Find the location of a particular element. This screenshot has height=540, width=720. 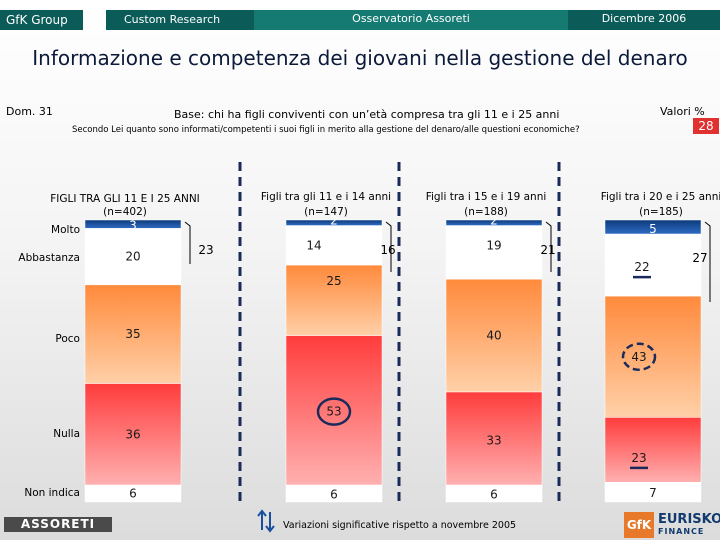

category-label: Abbastanza is located at coordinates (49, 258).